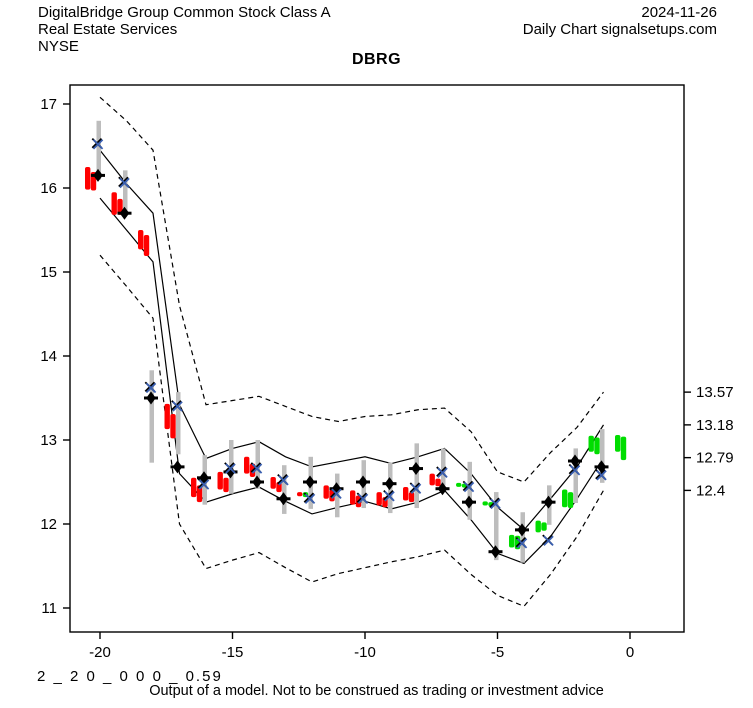 The width and height of the screenshot is (753, 708). Describe the element at coordinates (48, 524) in the screenshot. I see `axis-tick-label: 12` at that location.